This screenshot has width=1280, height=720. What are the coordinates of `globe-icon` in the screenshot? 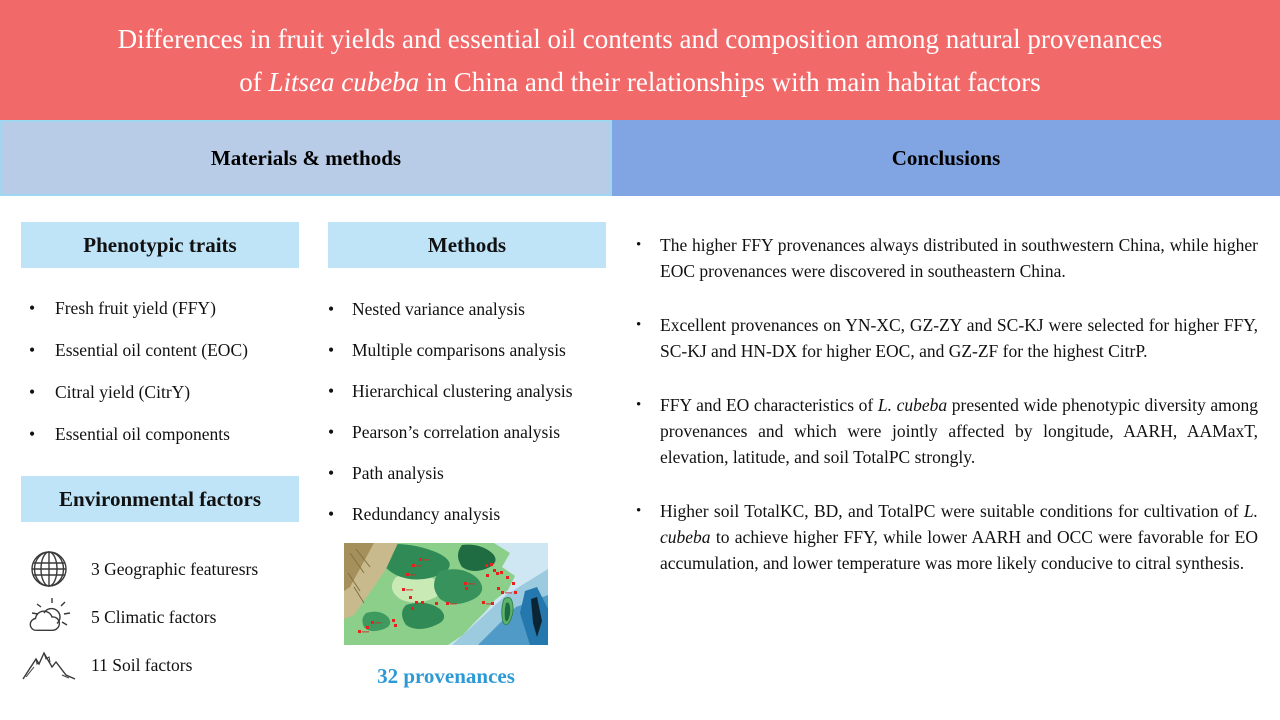 It's located at (49, 569).